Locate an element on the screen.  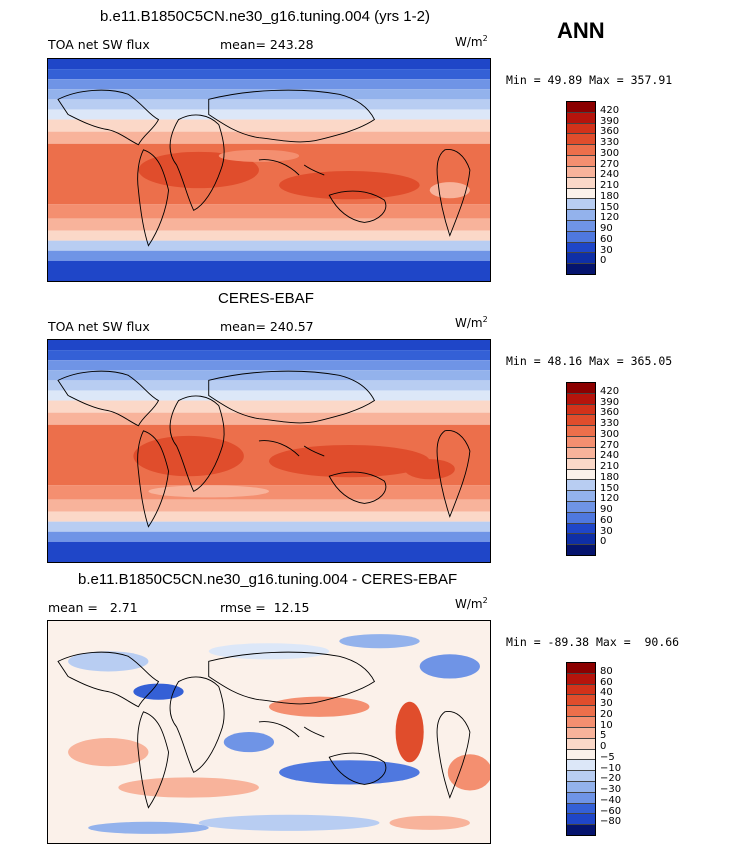
colorbar-tick-label: −5 is located at coordinates (607, 757).